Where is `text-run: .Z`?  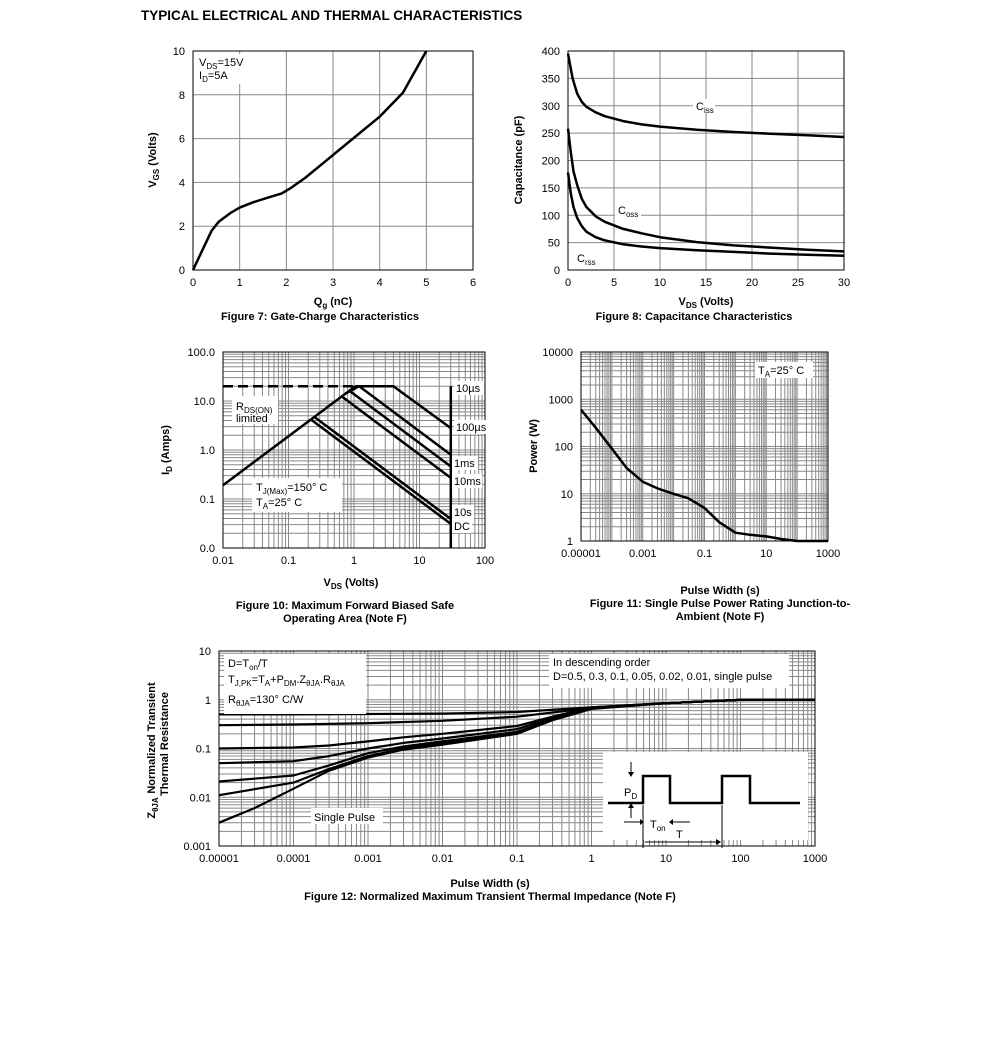 text-run: .Z is located at coordinates (301, 680).